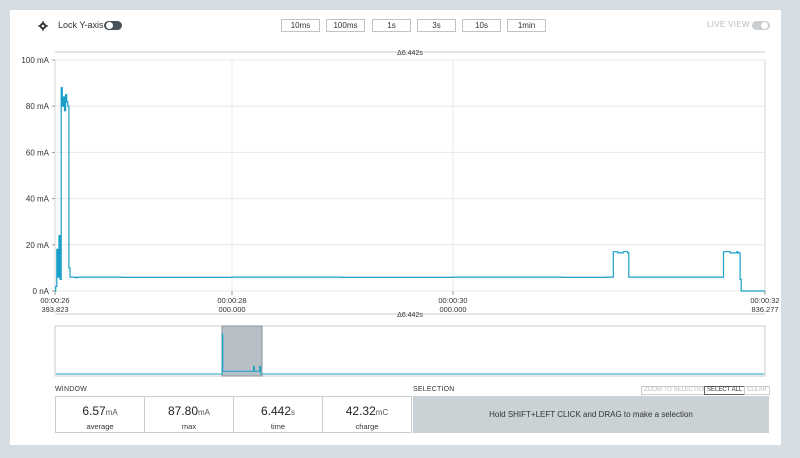 The image size is (800, 458). What do you see at coordinates (728, 24) in the screenshot?
I see `live-view-label: LIVE VIEW` at bounding box center [728, 24].